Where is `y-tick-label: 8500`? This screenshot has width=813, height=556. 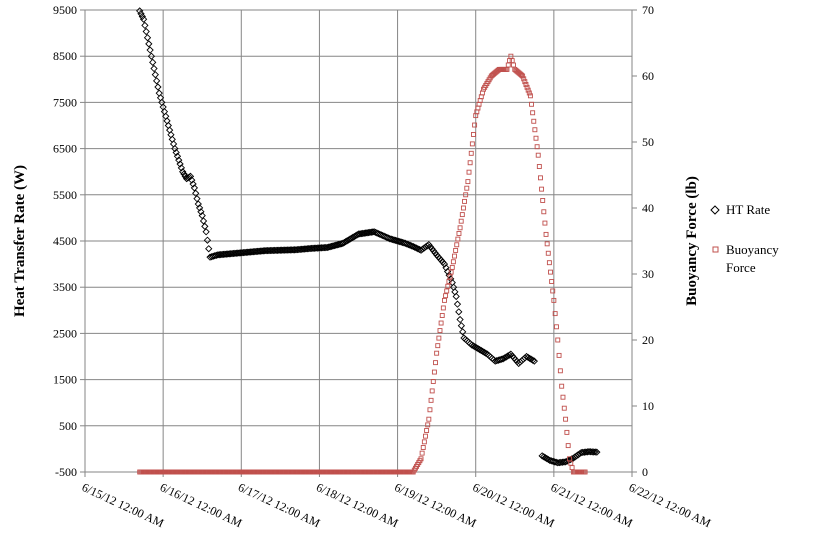
y-tick-label: 8500 is located at coordinates (65, 56).